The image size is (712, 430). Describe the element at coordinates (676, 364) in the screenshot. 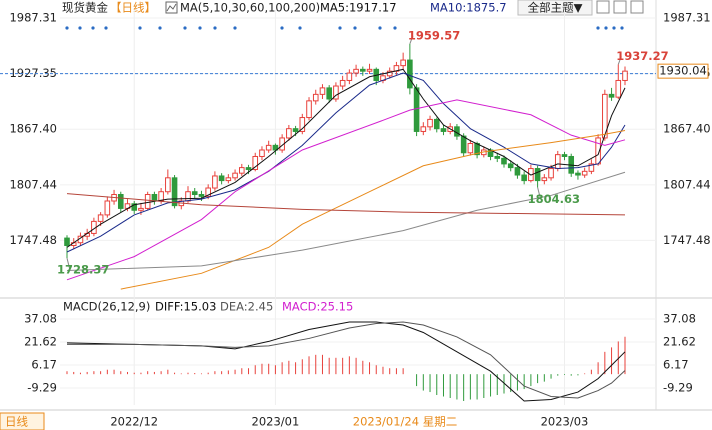

I see `y-tick-label-right: 6.17` at that location.